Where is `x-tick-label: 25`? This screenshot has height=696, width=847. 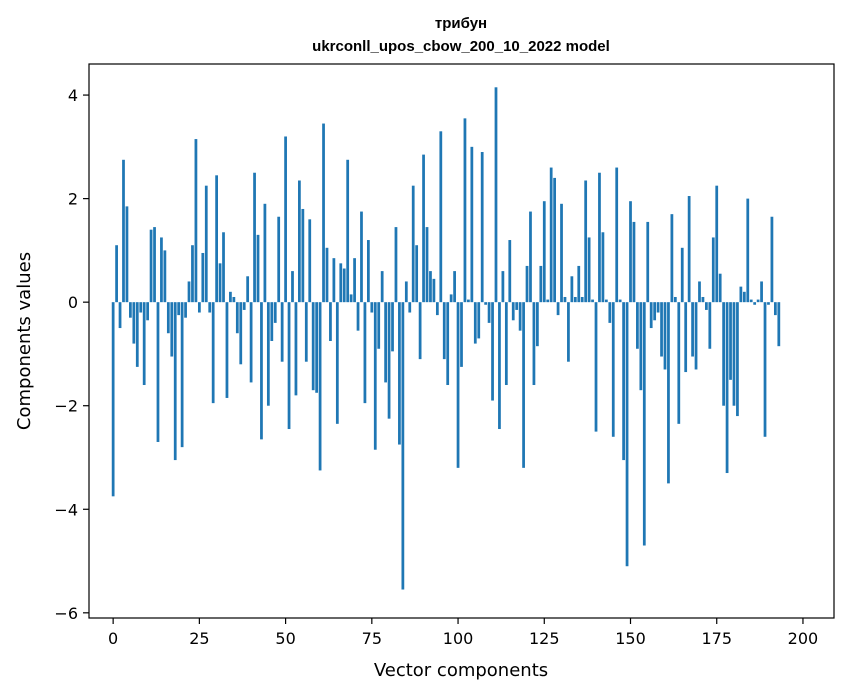
x-tick-label: 25 is located at coordinates (199, 638).